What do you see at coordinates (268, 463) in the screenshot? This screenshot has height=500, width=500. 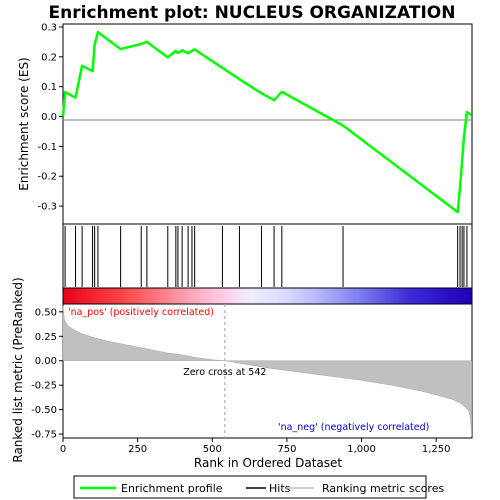 I see `x-axis-label: Rank in Ordered Dataset` at bounding box center [268, 463].